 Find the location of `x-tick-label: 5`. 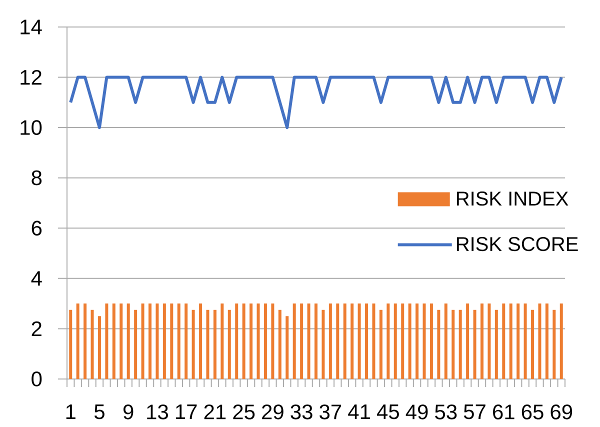

x-tick-label: 5 is located at coordinates (99, 412).